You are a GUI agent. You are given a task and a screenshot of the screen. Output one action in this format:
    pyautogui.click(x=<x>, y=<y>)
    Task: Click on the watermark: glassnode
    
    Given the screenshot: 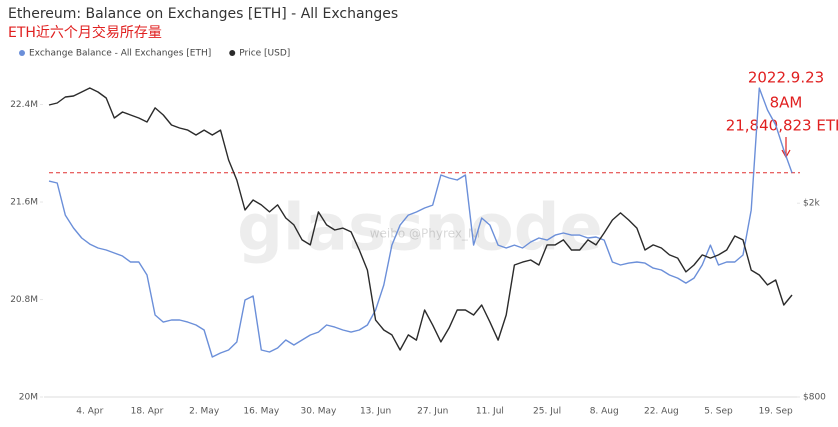 What is the action you would take?
    pyautogui.click(x=420, y=229)
    